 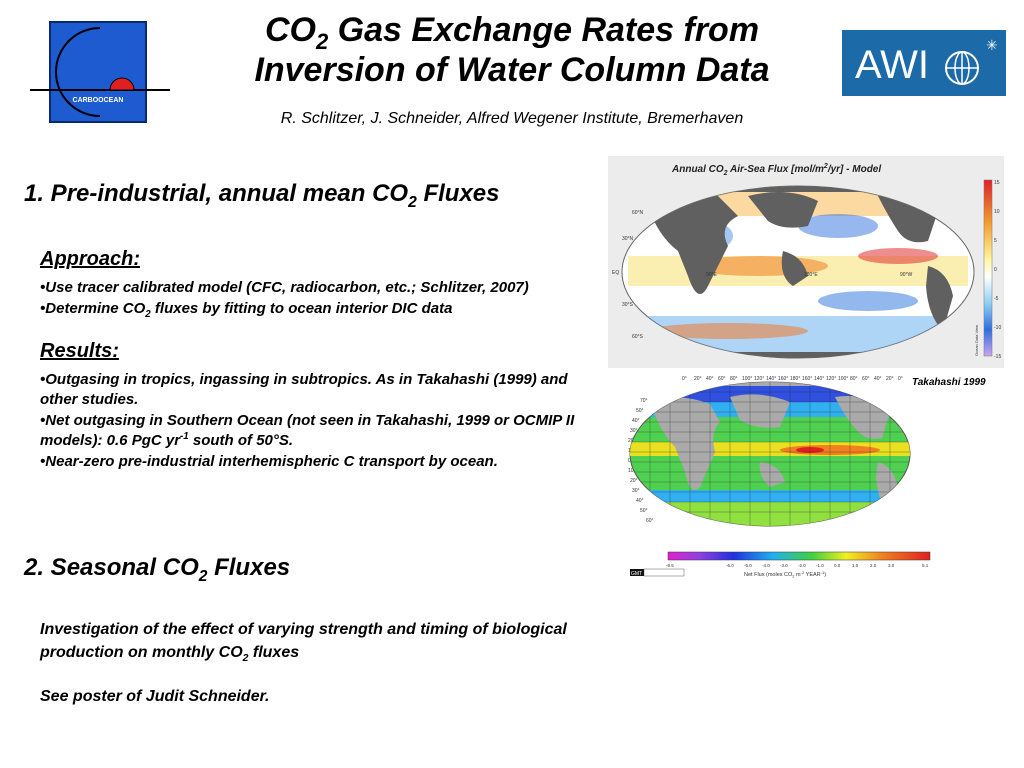 I want to click on svg-text: EQ, so click(x=615, y=273).